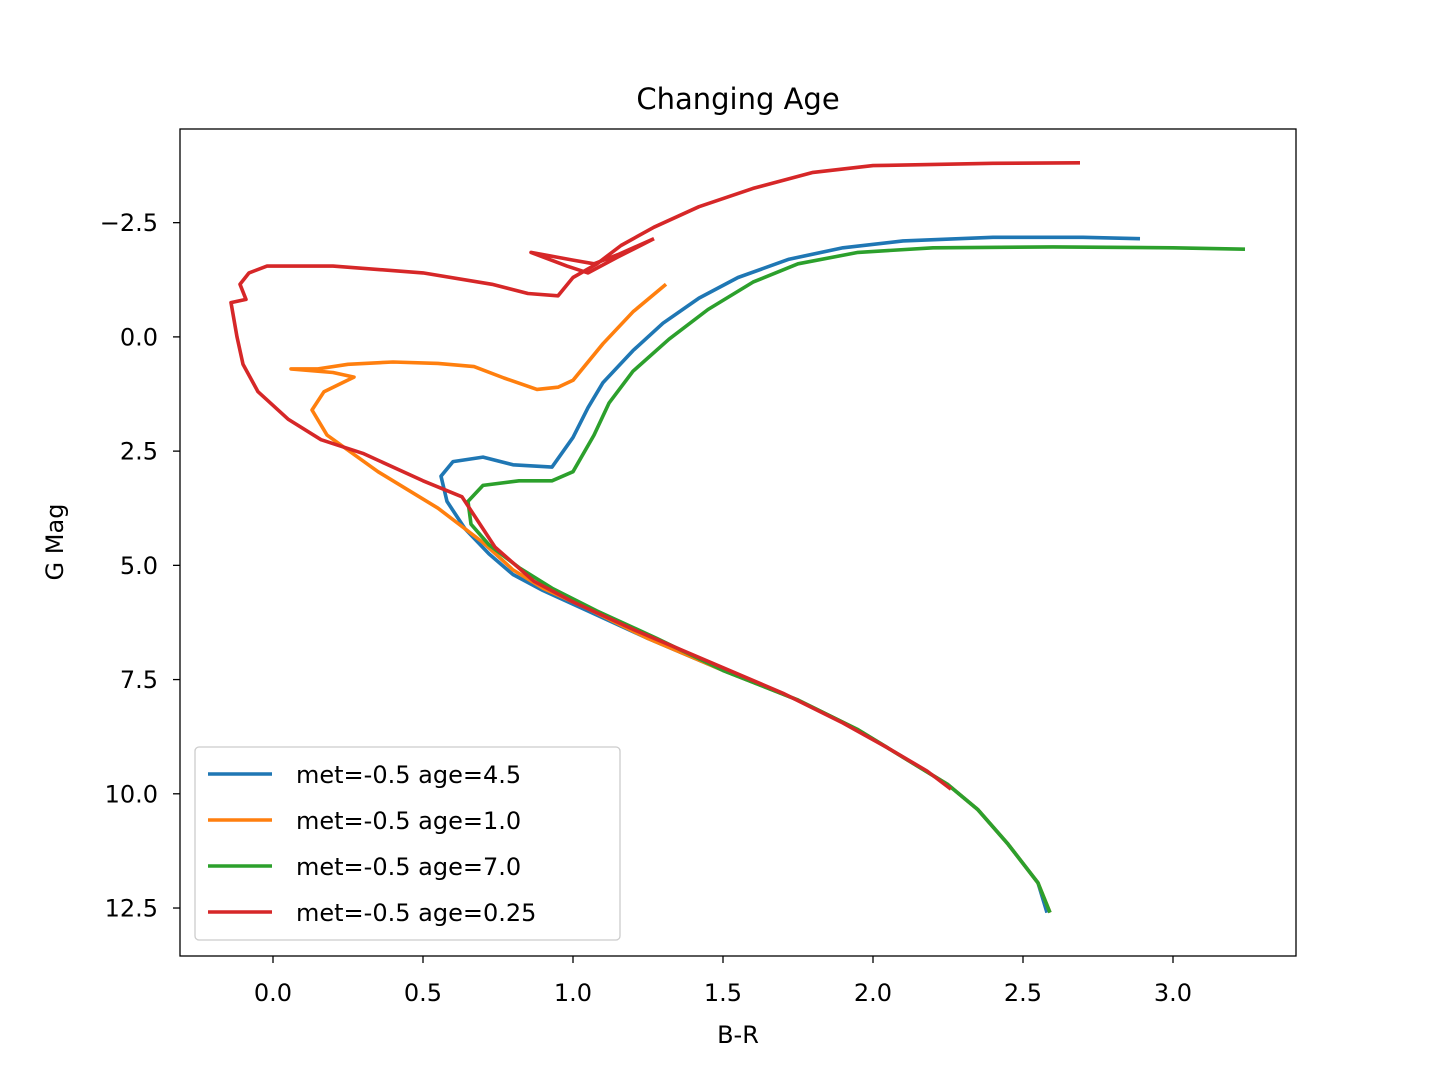  Describe the element at coordinates (573, 993) in the screenshot. I see `x-tick-label: 1.0` at that location.